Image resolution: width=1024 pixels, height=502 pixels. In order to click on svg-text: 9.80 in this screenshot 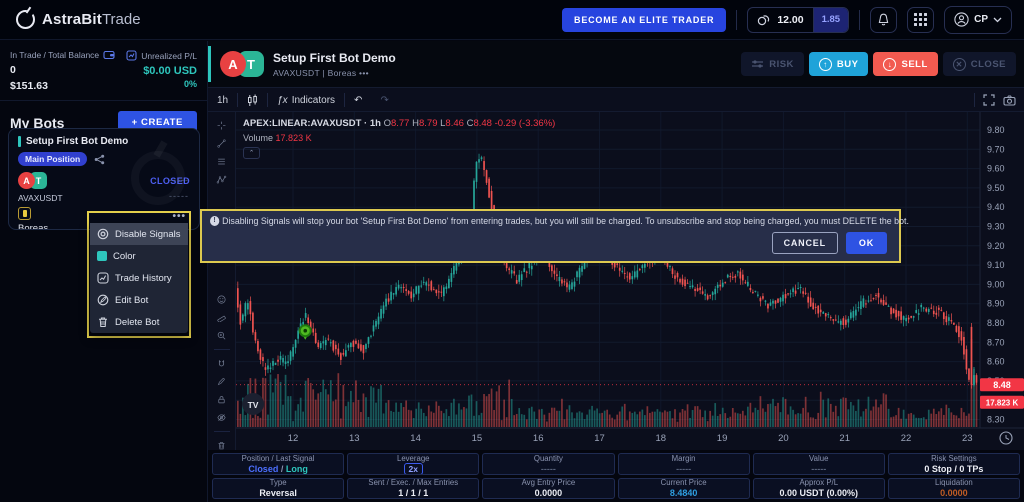, I will do `click(996, 130)`.